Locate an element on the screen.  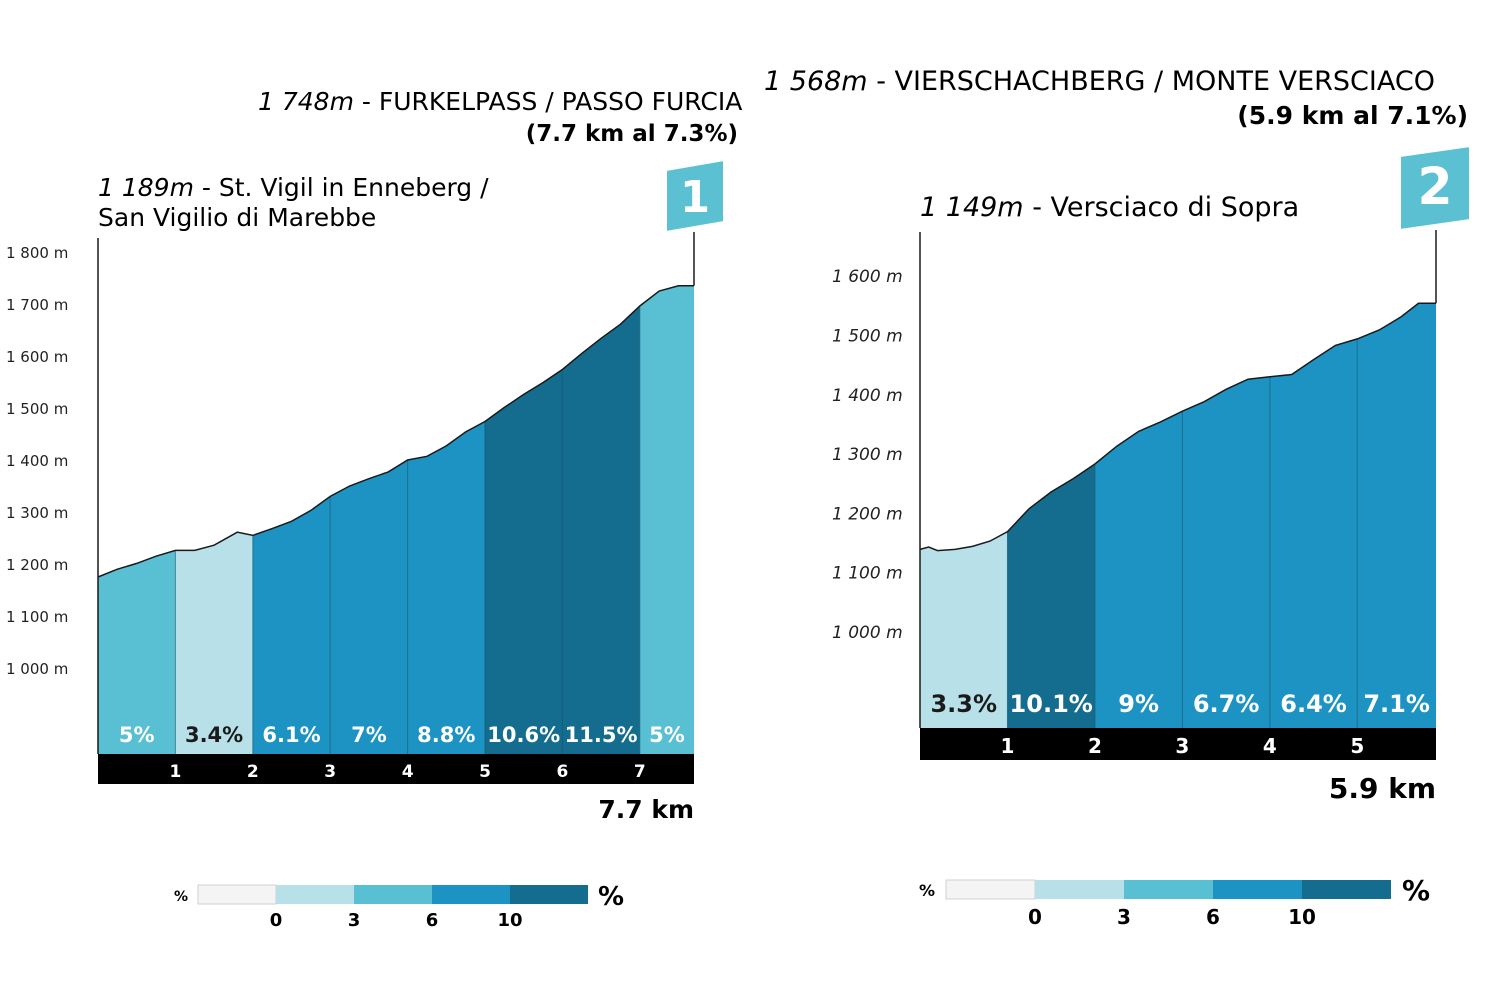
start-name: - Versciaco di Sopra is located at coordinates (1165, 207).